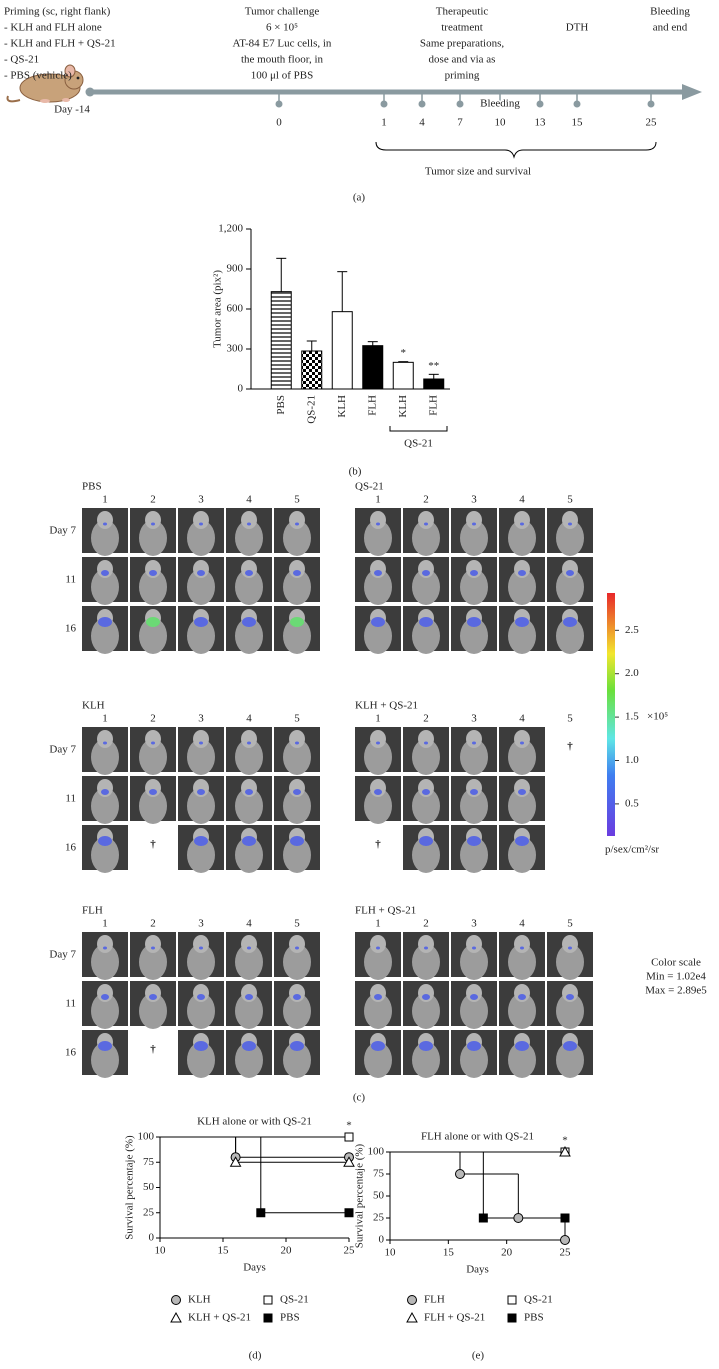 Image resolution: width=719 pixels, height=1369 pixels. What do you see at coordinates (403, 406) in the screenshot?
I see `x-tick-label: KLH` at bounding box center [403, 406].